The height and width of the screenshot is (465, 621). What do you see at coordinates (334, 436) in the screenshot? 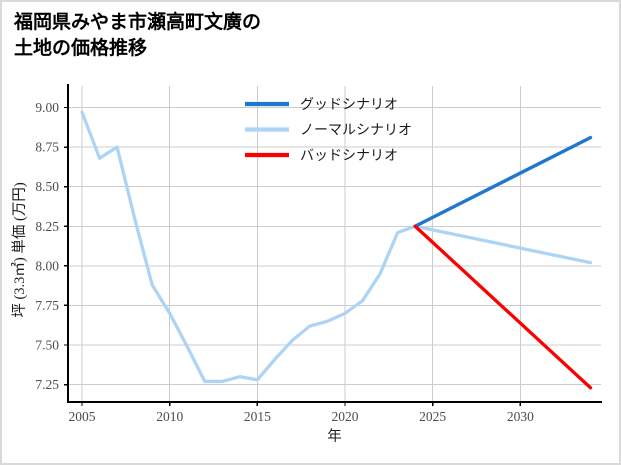
I see `x-axis-title: 年` at bounding box center [334, 436].